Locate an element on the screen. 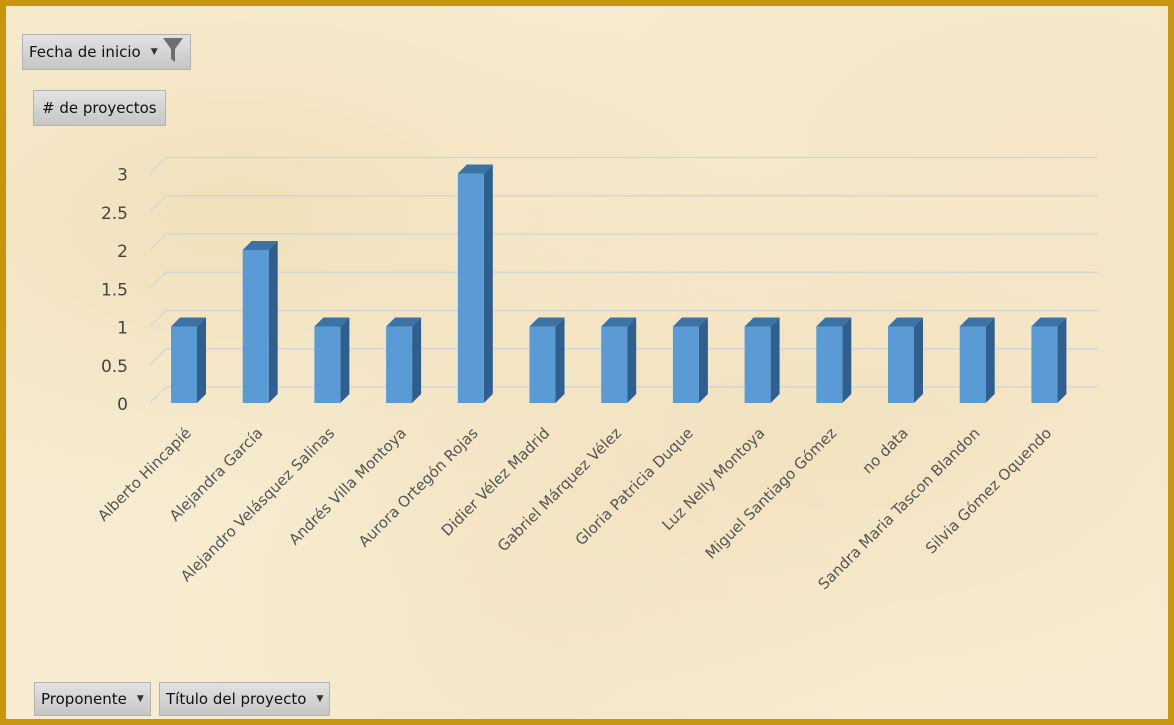 Image resolution: width=1174 pixels, height=725 pixels. titulo-label: Título del proyecto is located at coordinates (236, 699).